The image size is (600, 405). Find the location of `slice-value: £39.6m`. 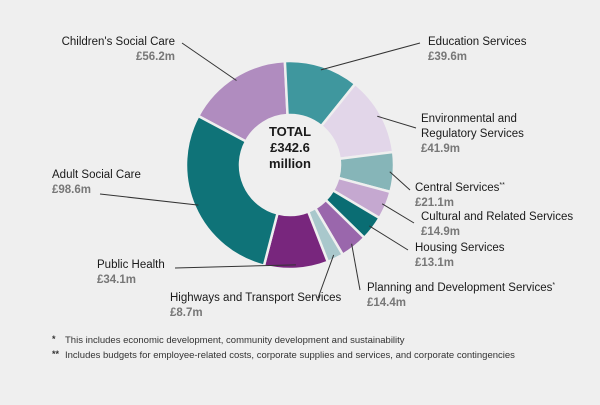

slice-value: £39.6m is located at coordinates (448, 57).